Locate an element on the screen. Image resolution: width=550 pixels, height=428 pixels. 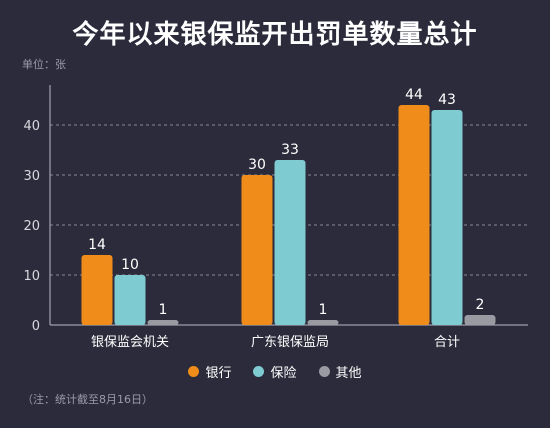
footnote: （注：统计截至8月16日） is located at coordinates (87, 399).